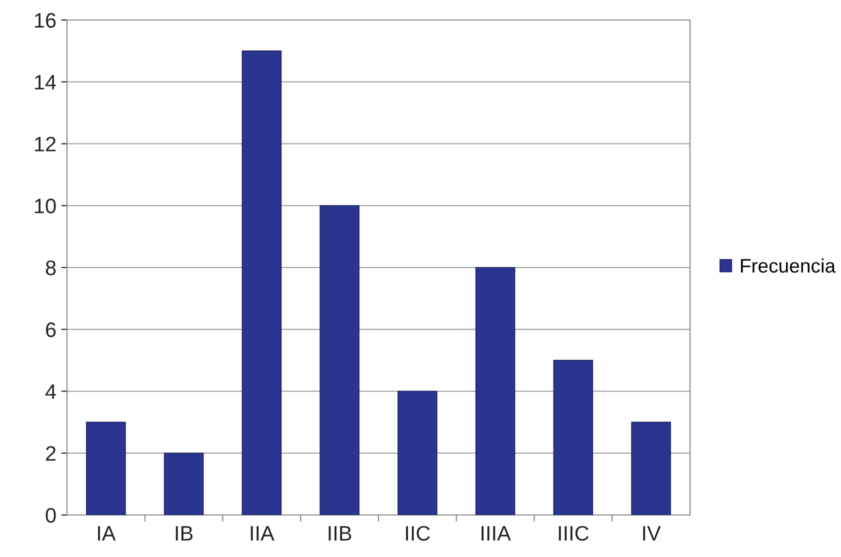 Image resolution: width=841 pixels, height=557 pixels. What do you see at coordinates (184, 533) in the screenshot?
I see `x-tick-label: IB` at bounding box center [184, 533].